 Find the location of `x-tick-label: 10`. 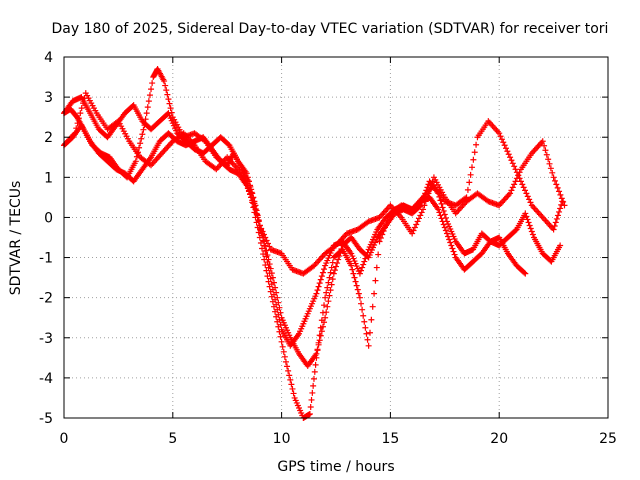

x-tick-label: 10 is located at coordinates (282, 439).